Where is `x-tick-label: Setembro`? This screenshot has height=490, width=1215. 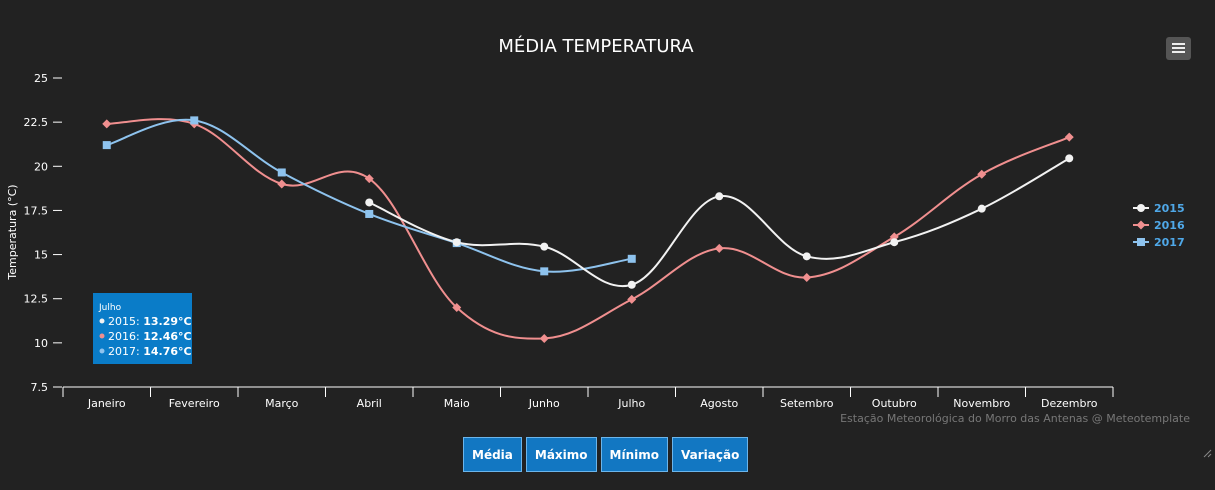
x-tick-label: Setembro is located at coordinates (807, 403).